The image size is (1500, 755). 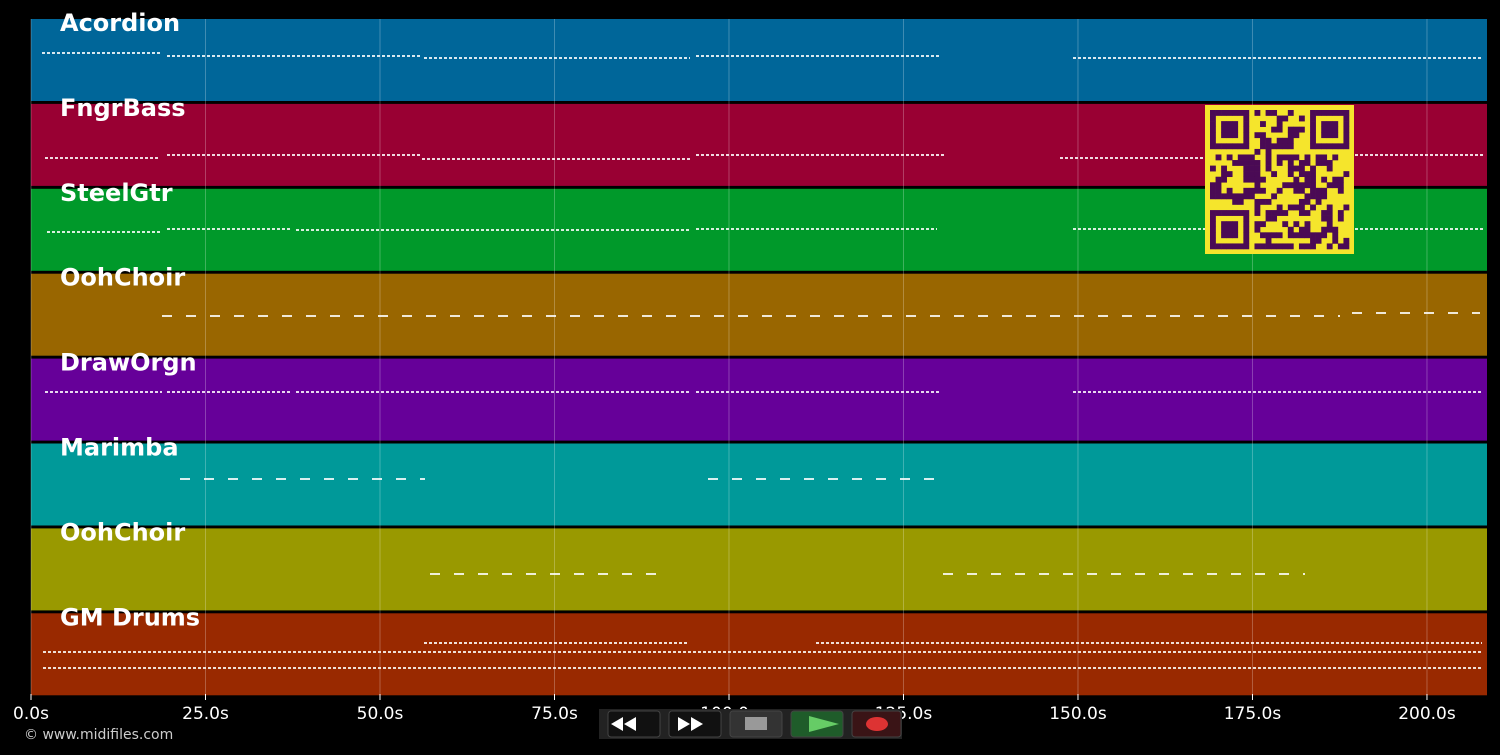 I want to click on rewind-button, so click(x=634, y=724).